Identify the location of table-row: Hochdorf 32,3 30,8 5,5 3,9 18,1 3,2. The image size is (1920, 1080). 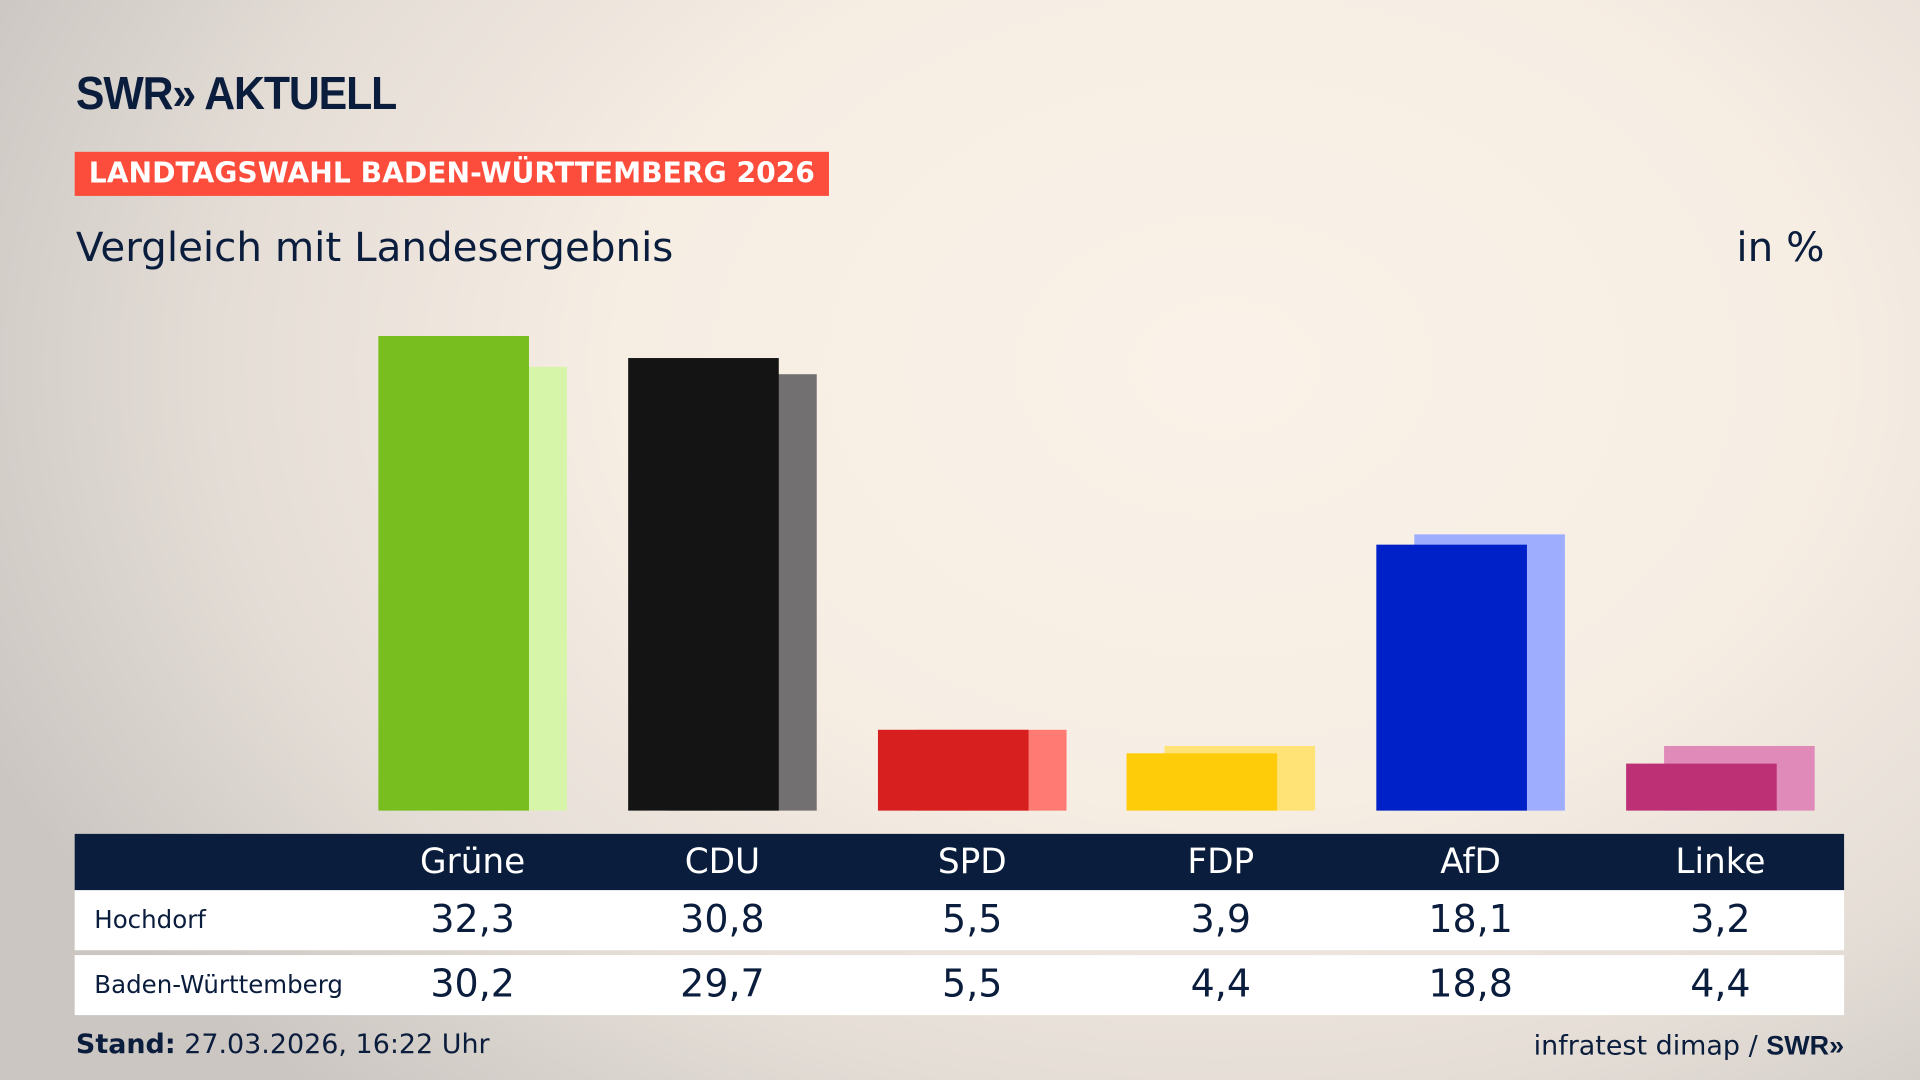
(959, 920).